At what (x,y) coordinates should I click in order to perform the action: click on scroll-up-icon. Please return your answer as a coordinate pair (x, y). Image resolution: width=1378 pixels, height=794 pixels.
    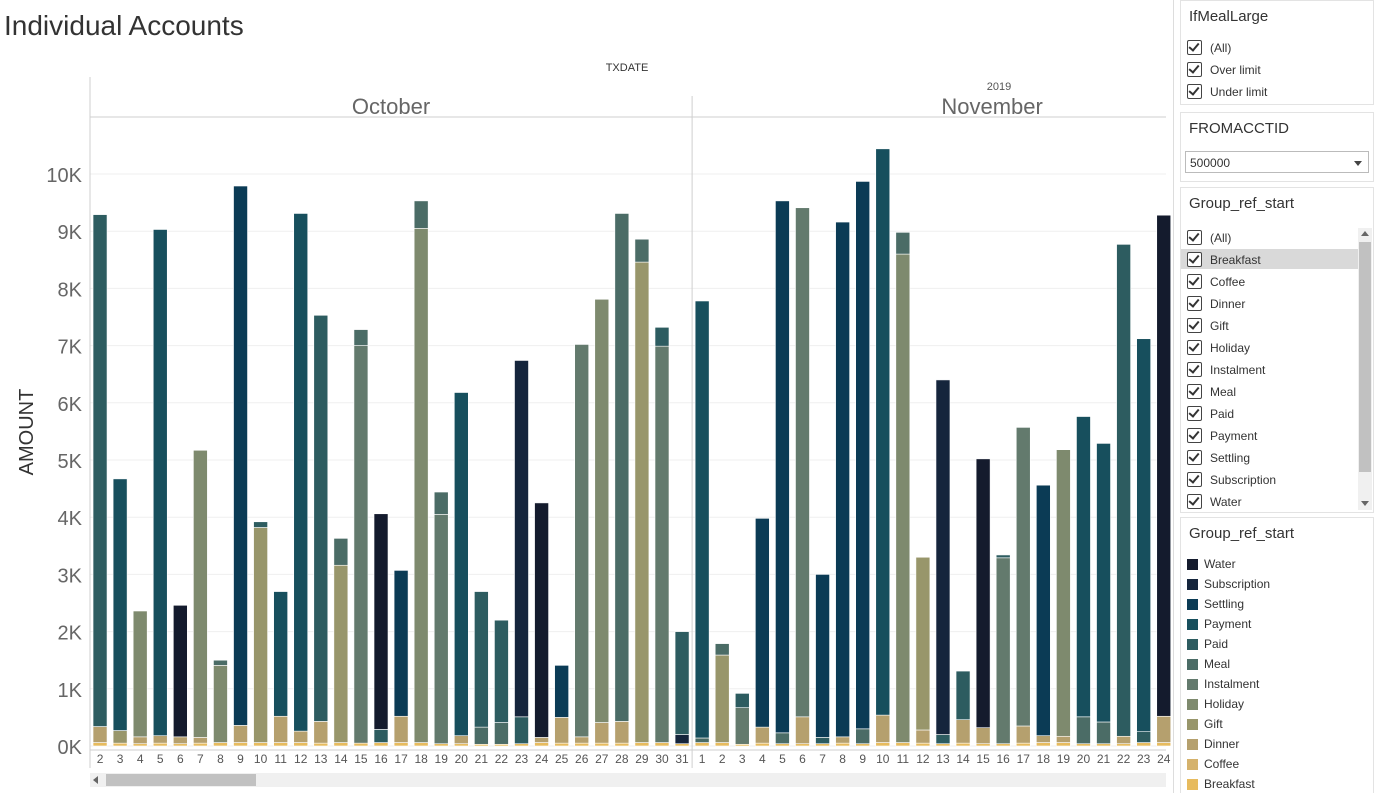
    Looking at the image, I should click on (1365, 233).